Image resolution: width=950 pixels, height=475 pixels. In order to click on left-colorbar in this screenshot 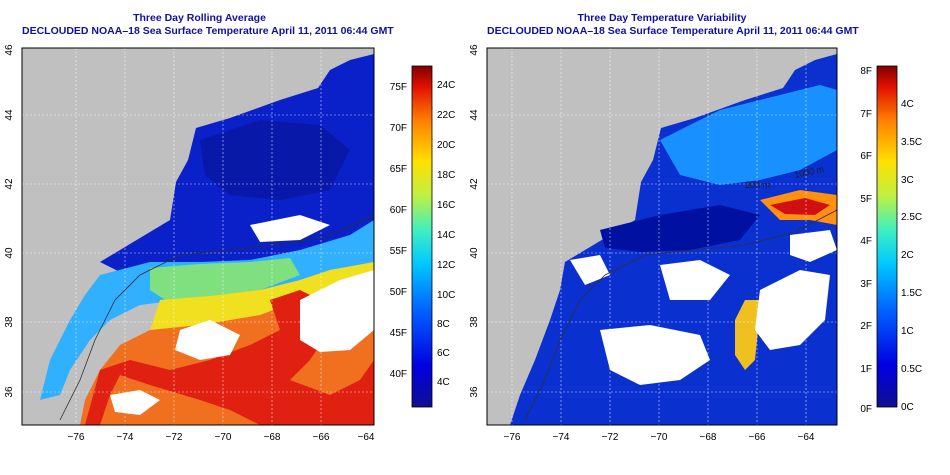, I will do `click(422, 236)`.